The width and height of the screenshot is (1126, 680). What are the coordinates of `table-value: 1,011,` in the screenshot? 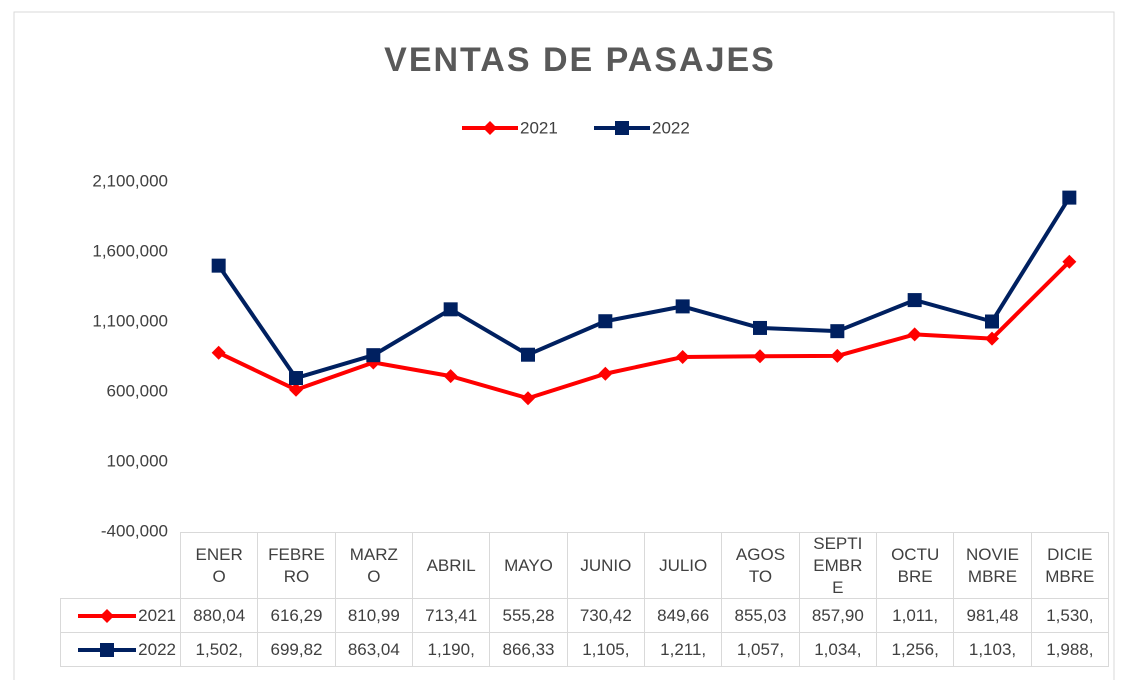 It's located at (915, 615).